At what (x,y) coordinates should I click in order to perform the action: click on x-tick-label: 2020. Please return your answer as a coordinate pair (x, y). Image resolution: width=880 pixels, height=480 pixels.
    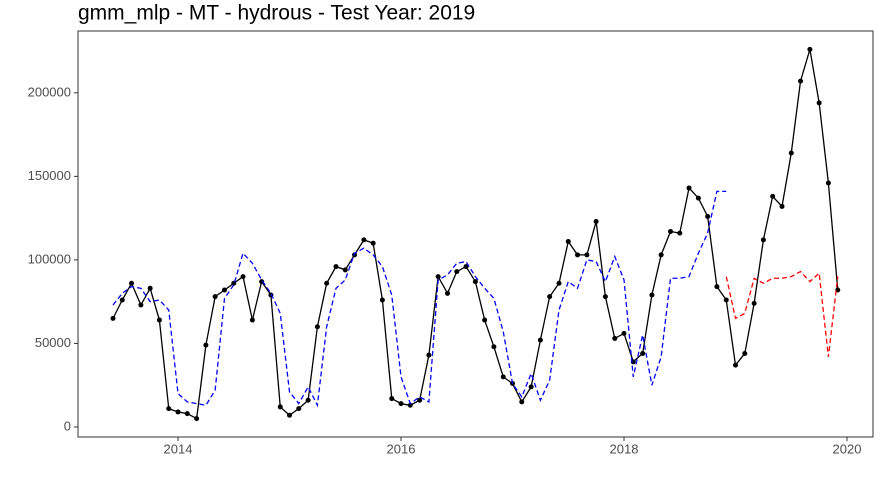
    Looking at the image, I should click on (847, 448).